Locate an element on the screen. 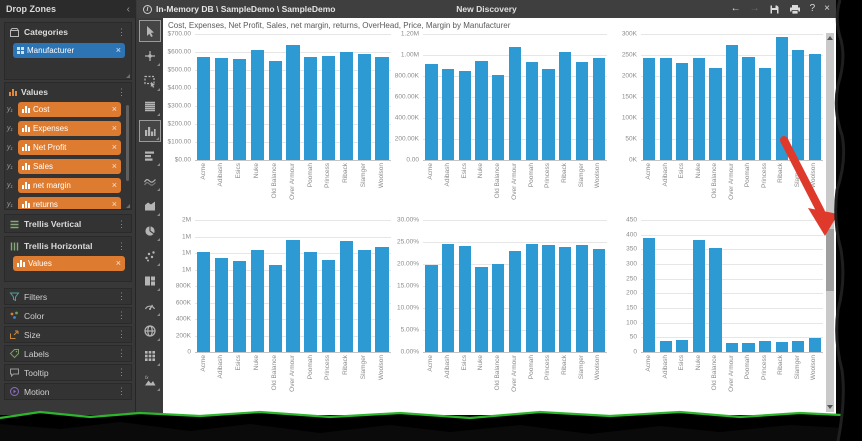 This screenshot has width=862, height=441. values-scrollbar is located at coordinates (127, 143).